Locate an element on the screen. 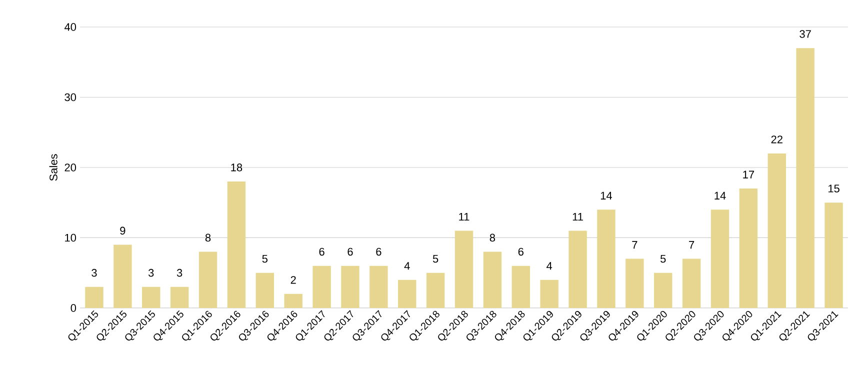 The image size is (864, 371). data-label: 9 is located at coordinates (123, 230).